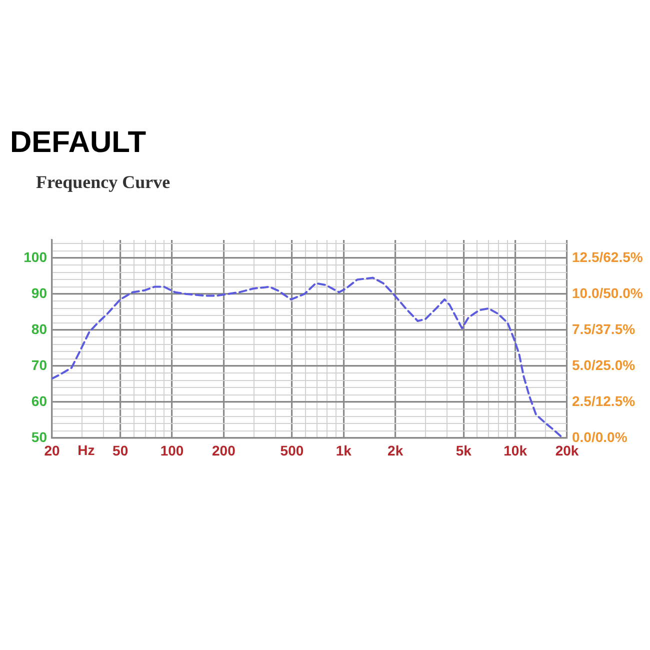 The width and height of the screenshot is (650, 650). What do you see at coordinates (39, 328) in the screenshot?
I see `y-tick-label: 80` at bounding box center [39, 328].